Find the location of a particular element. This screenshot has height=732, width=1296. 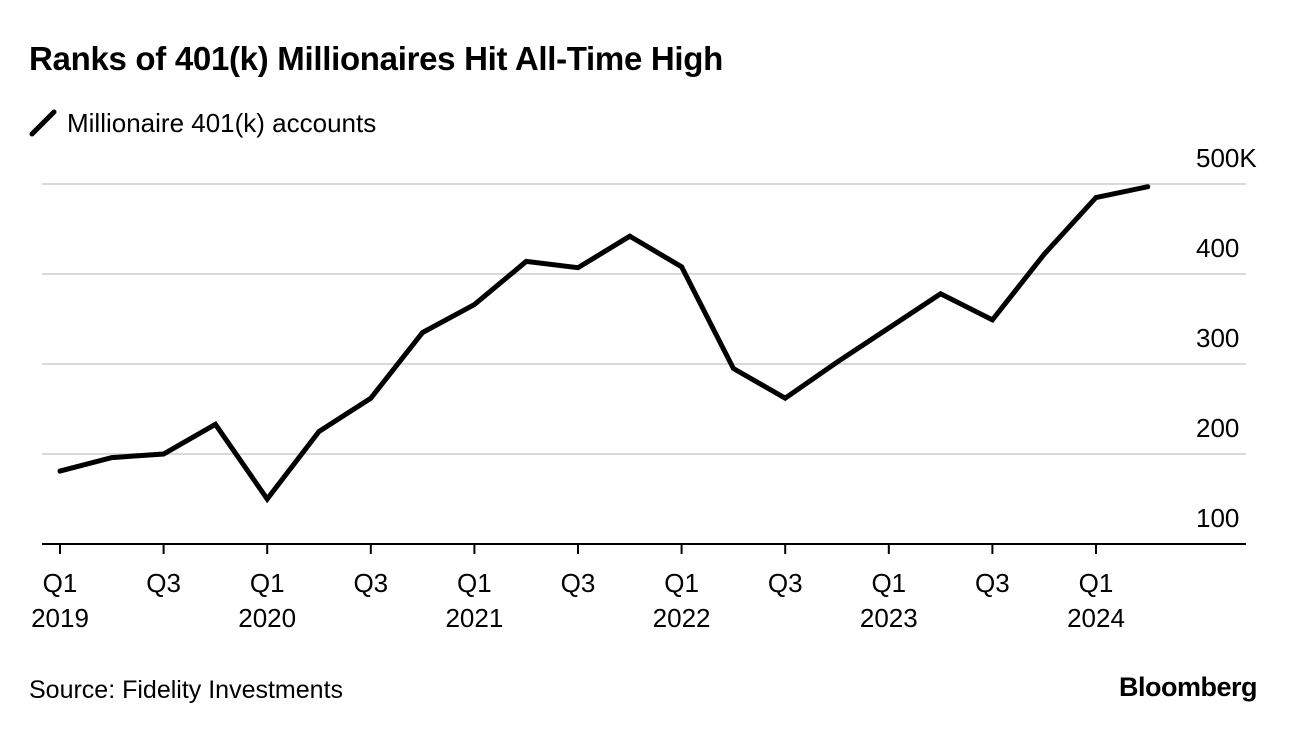

y-tick-label: 100 is located at coordinates (1217, 518).